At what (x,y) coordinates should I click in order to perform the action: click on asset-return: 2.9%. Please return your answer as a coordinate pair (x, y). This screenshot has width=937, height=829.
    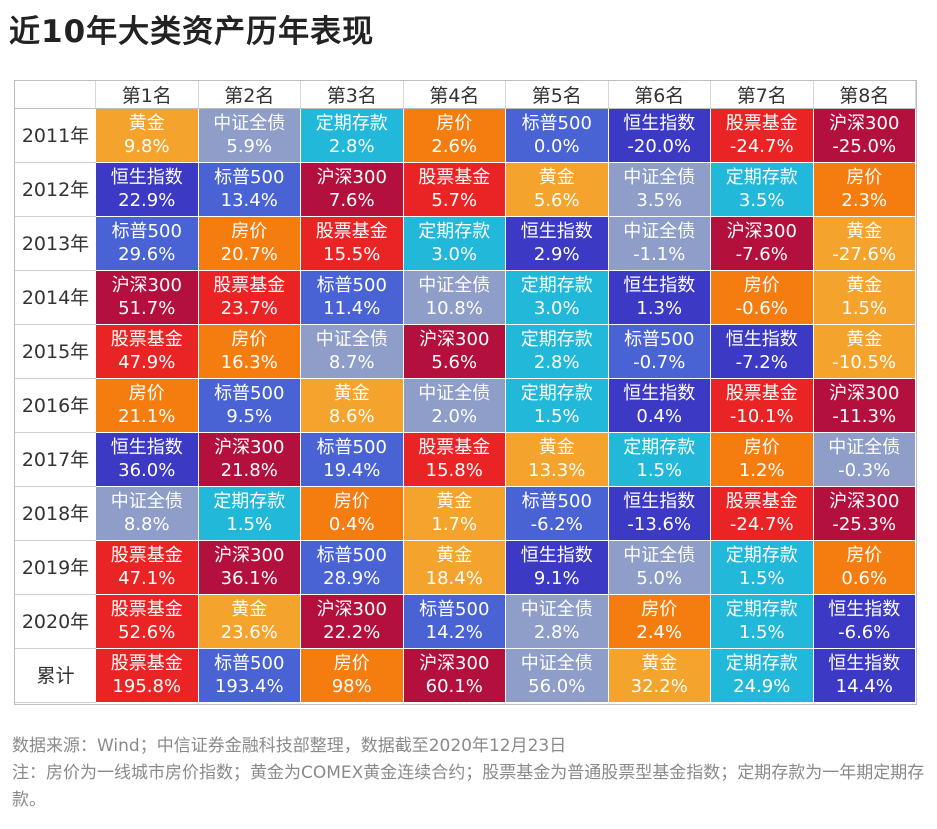
    Looking at the image, I should click on (556, 254).